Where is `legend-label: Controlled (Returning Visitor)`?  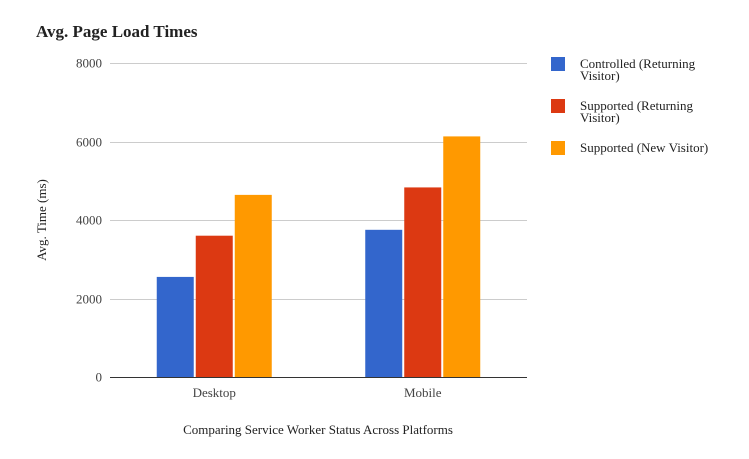
legend-label: Controlled (Returning Visitor) is located at coordinates (638, 69).